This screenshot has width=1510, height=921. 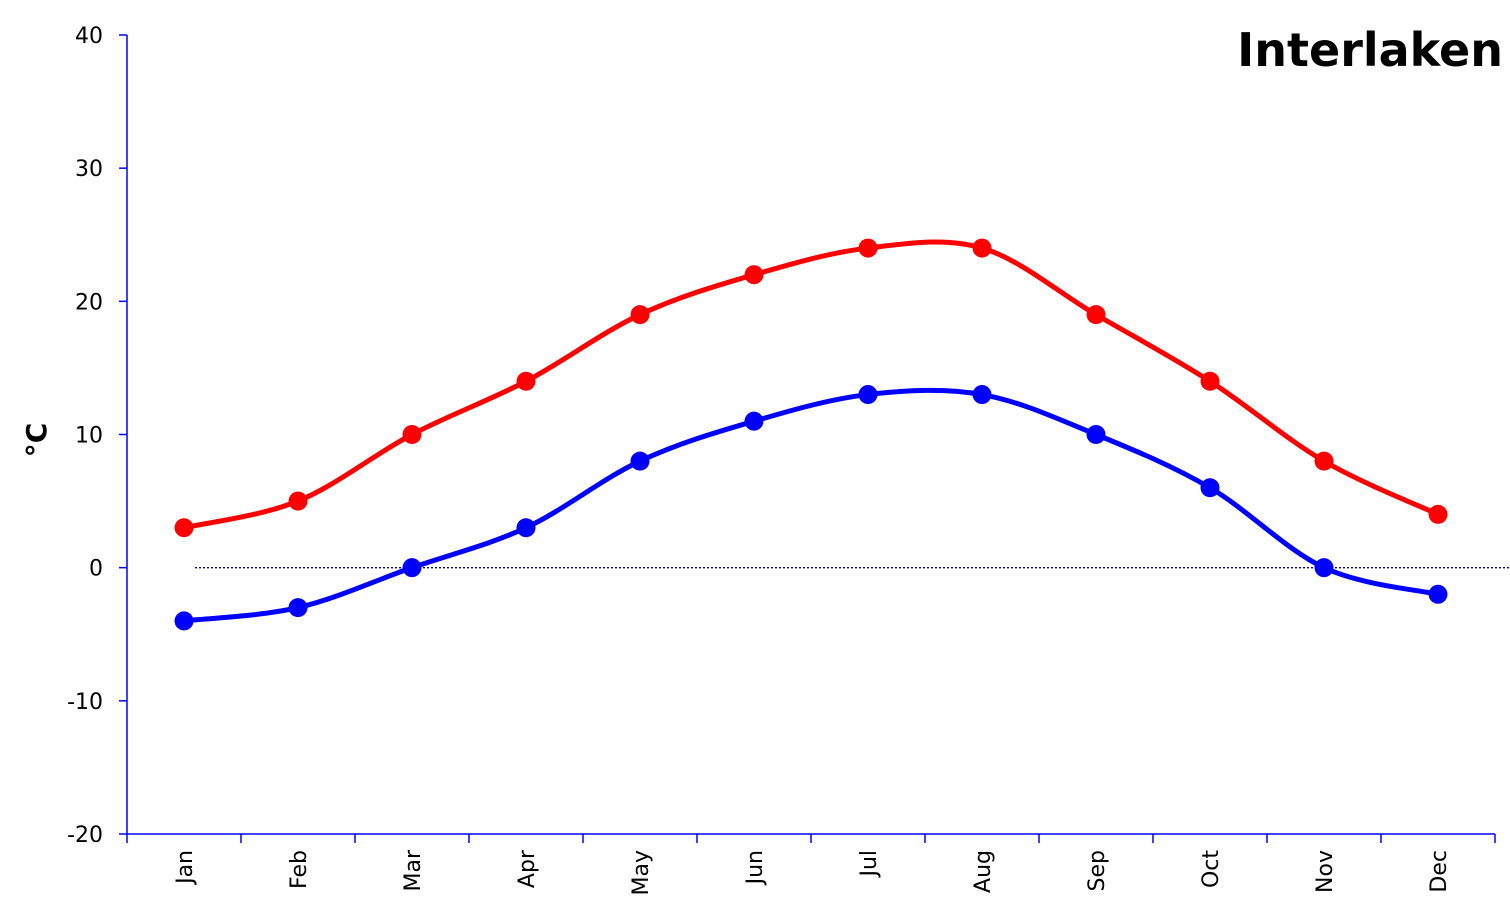 I want to click on x-tick-label: Mar, so click(x=413, y=870).